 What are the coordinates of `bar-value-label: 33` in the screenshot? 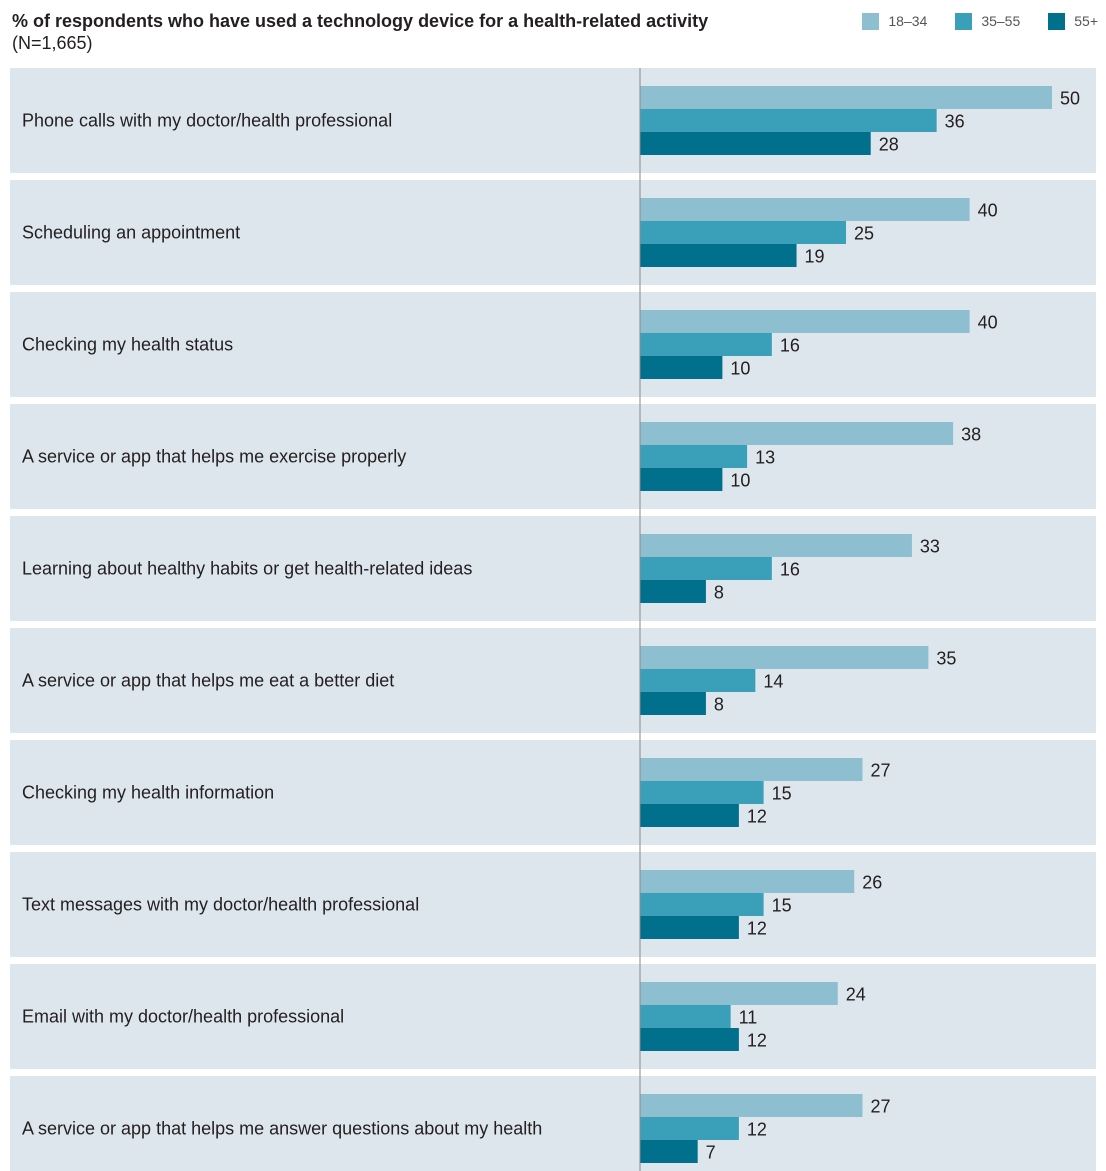 It's located at (930, 547).